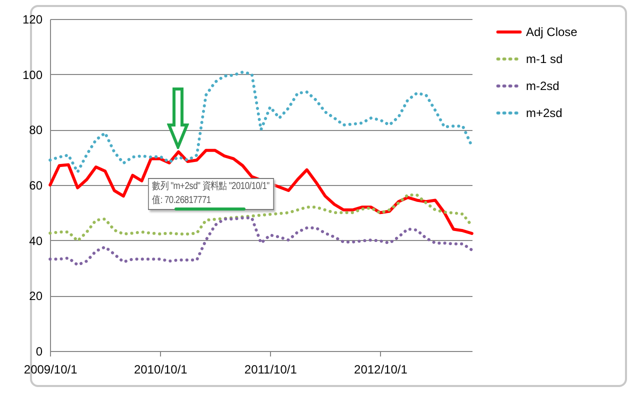 This screenshot has height=401, width=634. What do you see at coordinates (381, 369) in the screenshot?
I see `x-tick-label: 2012/10/1` at bounding box center [381, 369].